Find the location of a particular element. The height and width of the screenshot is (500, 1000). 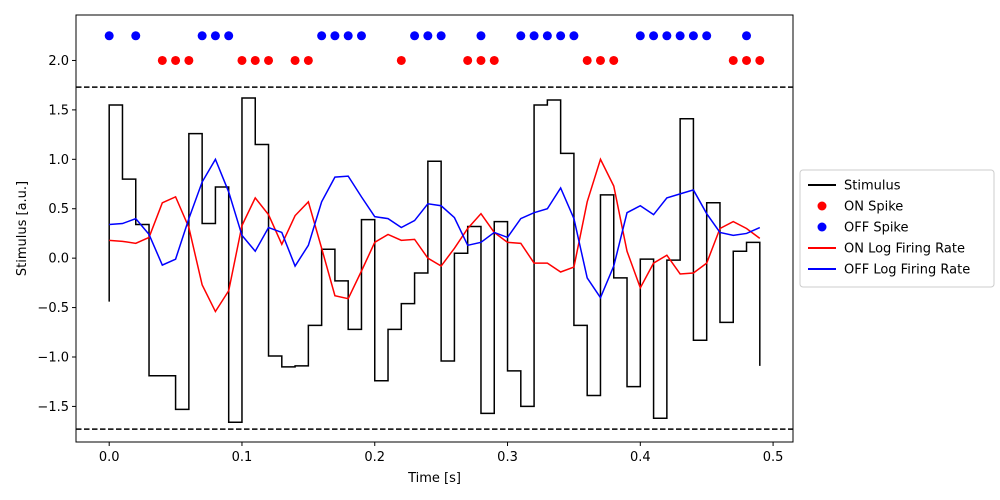

x-axis-title: Time [s] is located at coordinates (434, 478).